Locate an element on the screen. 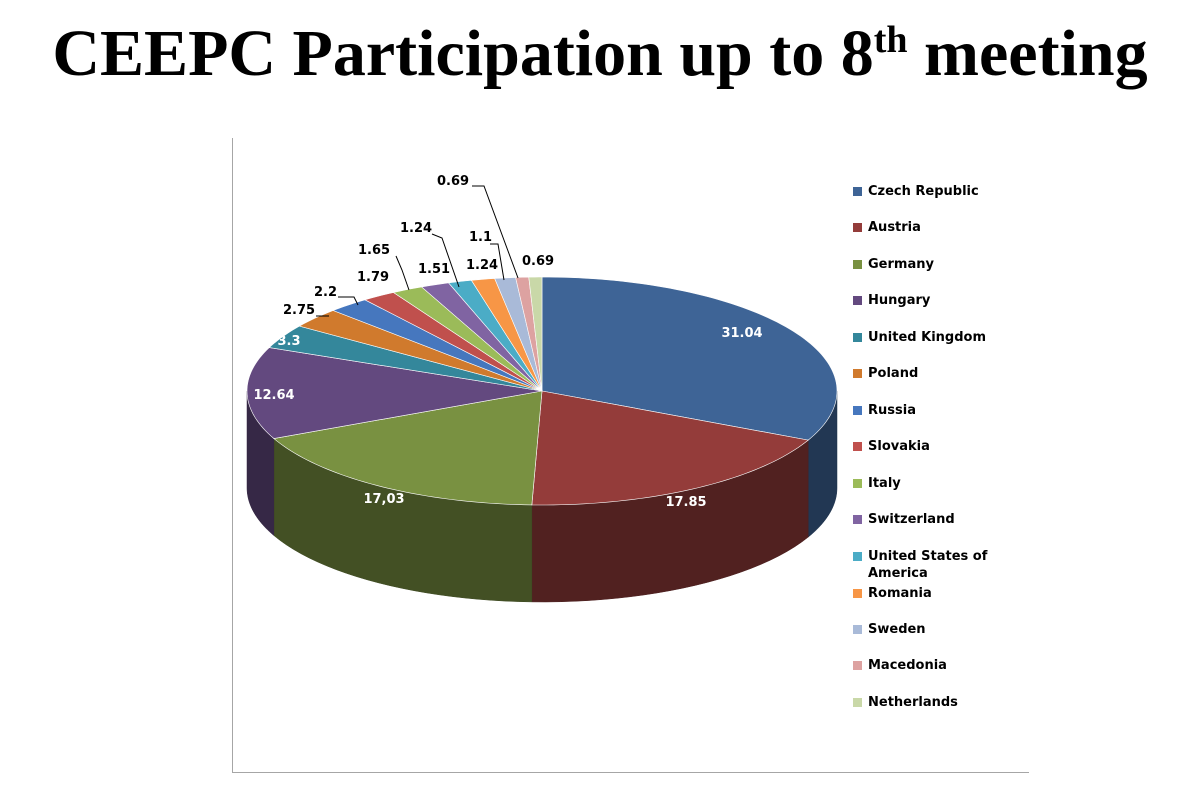  data-label-1: 17.85 is located at coordinates (685, 502).